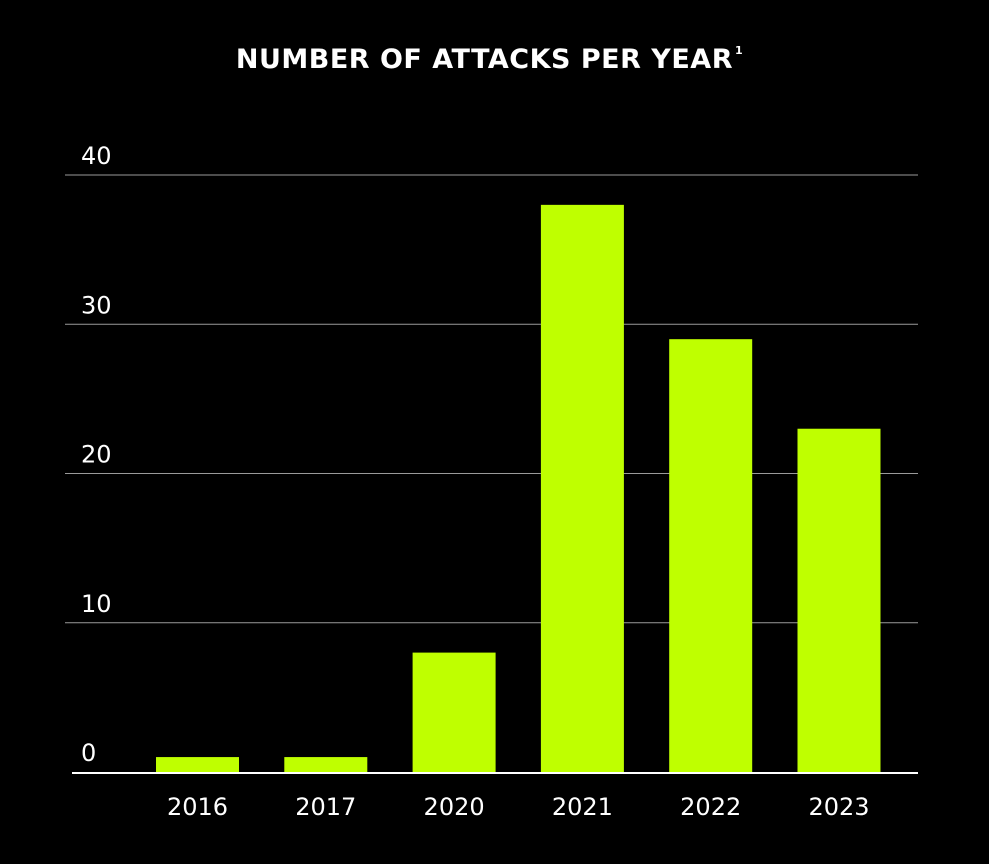  Describe the element at coordinates (582, 488) in the screenshot. I see `bar-2021` at that location.